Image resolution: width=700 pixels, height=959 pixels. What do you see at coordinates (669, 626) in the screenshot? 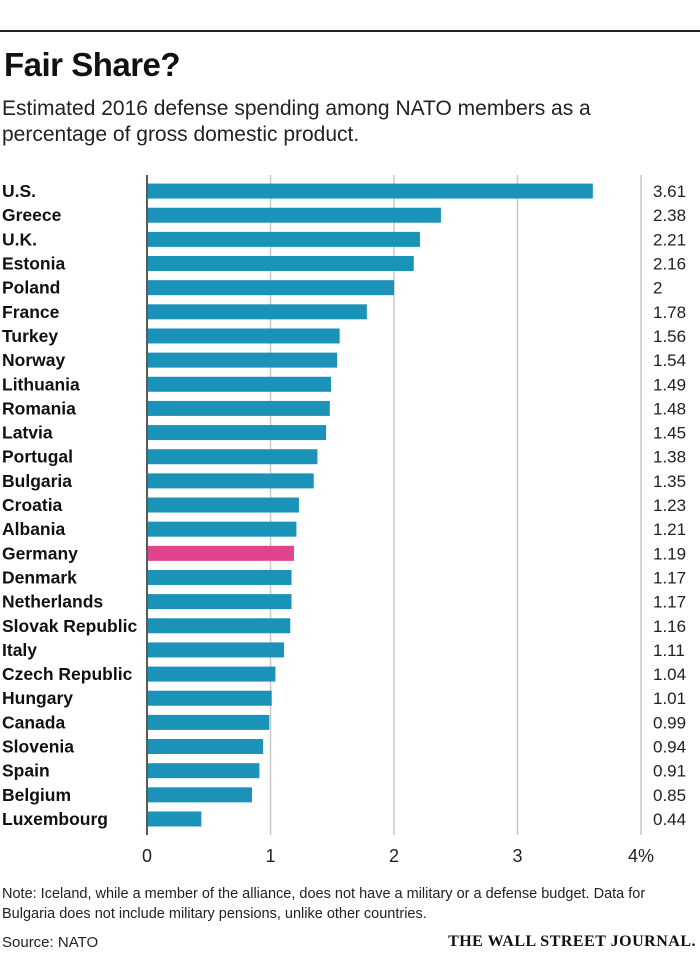
I see `value-label: 1.16` at bounding box center [669, 626].